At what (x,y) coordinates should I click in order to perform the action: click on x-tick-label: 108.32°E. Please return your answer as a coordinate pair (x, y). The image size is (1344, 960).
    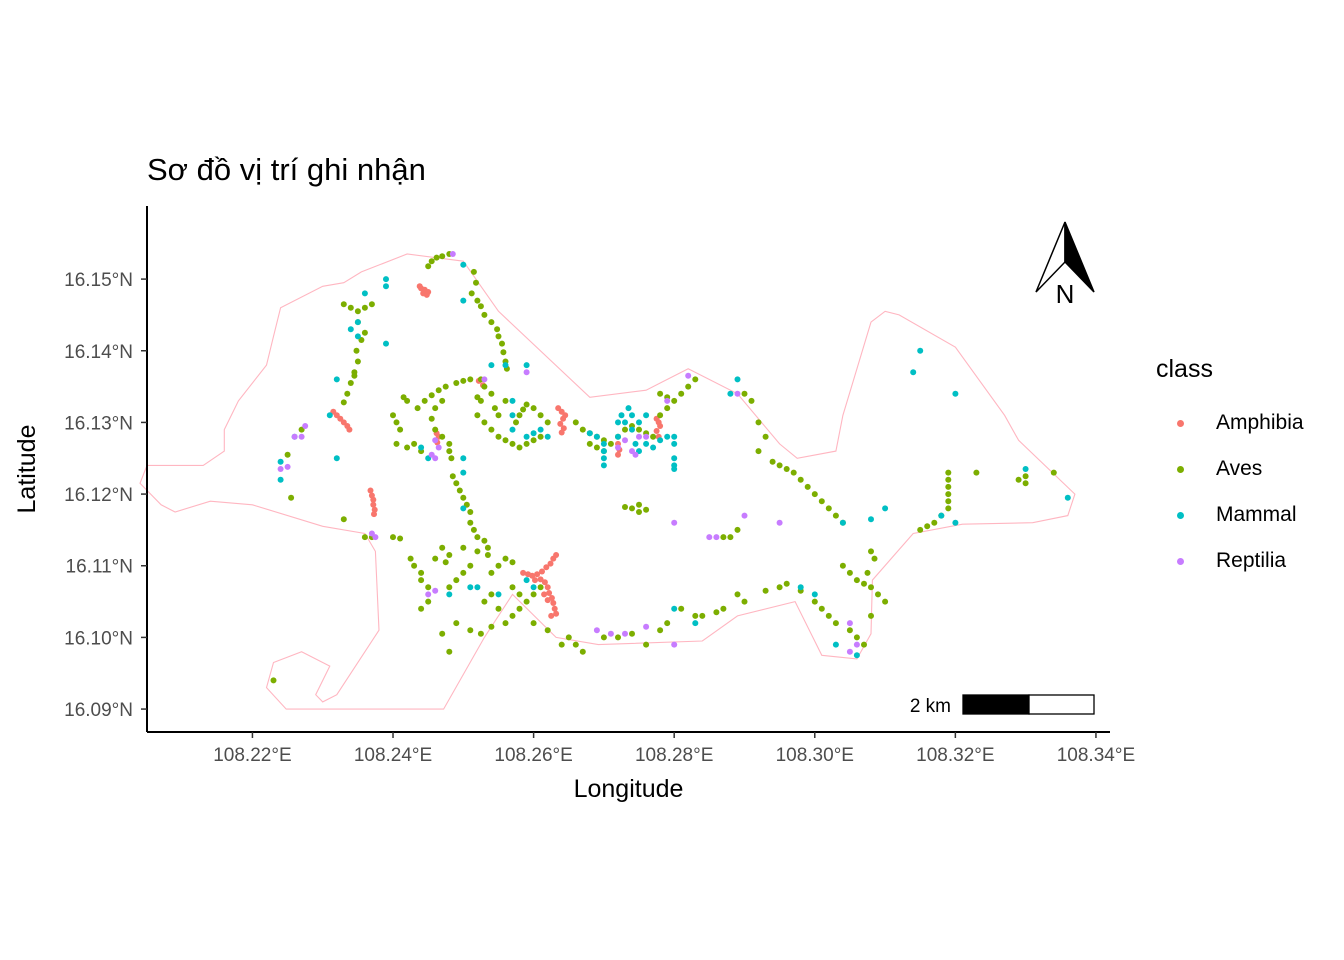
    Looking at the image, I should click on (955, 755).